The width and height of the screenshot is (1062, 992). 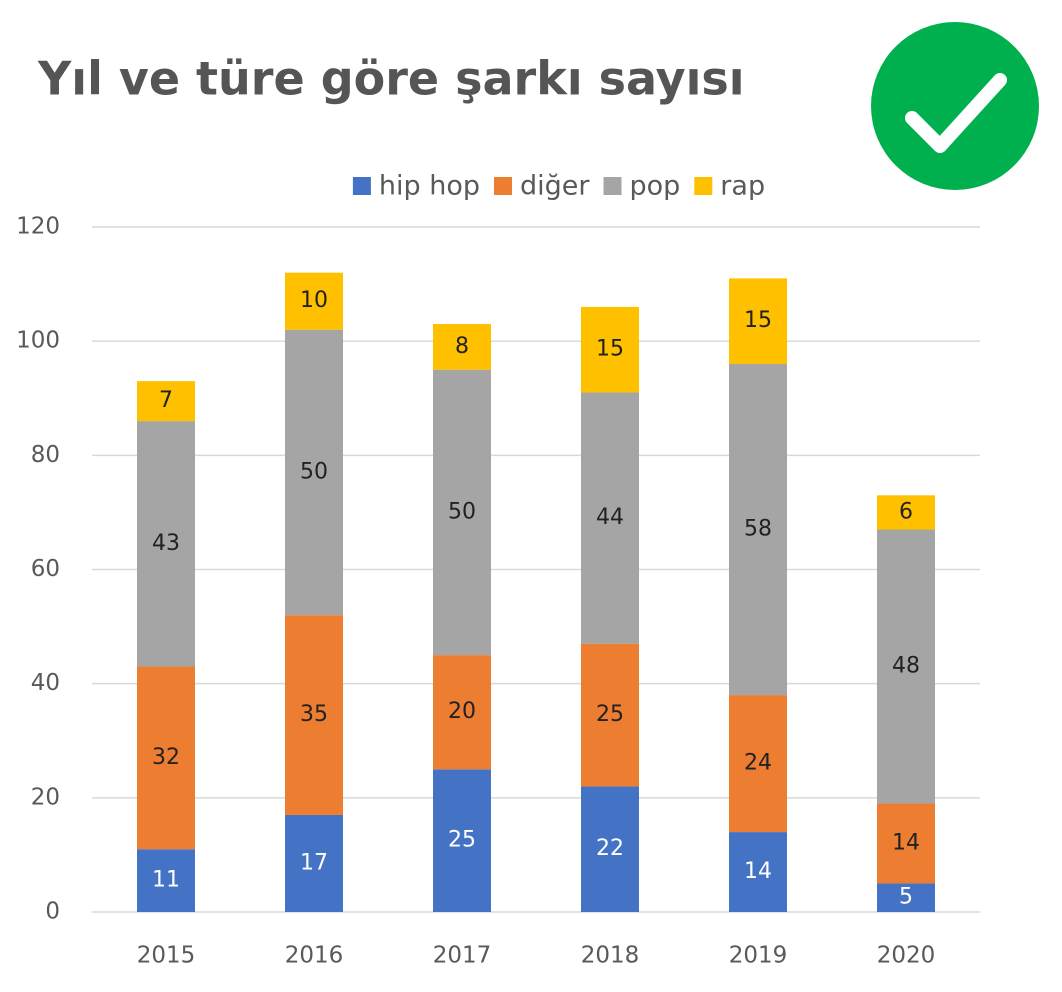 I want to click on data-label: 22, so click(x=610, y=848).